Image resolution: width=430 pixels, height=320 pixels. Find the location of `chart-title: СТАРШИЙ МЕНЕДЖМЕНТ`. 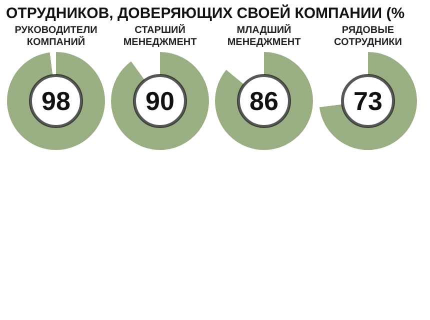

chart-title: СТАРШИЙ МЕНЕДЖМЕНТ is located at coordinates (160, 35).